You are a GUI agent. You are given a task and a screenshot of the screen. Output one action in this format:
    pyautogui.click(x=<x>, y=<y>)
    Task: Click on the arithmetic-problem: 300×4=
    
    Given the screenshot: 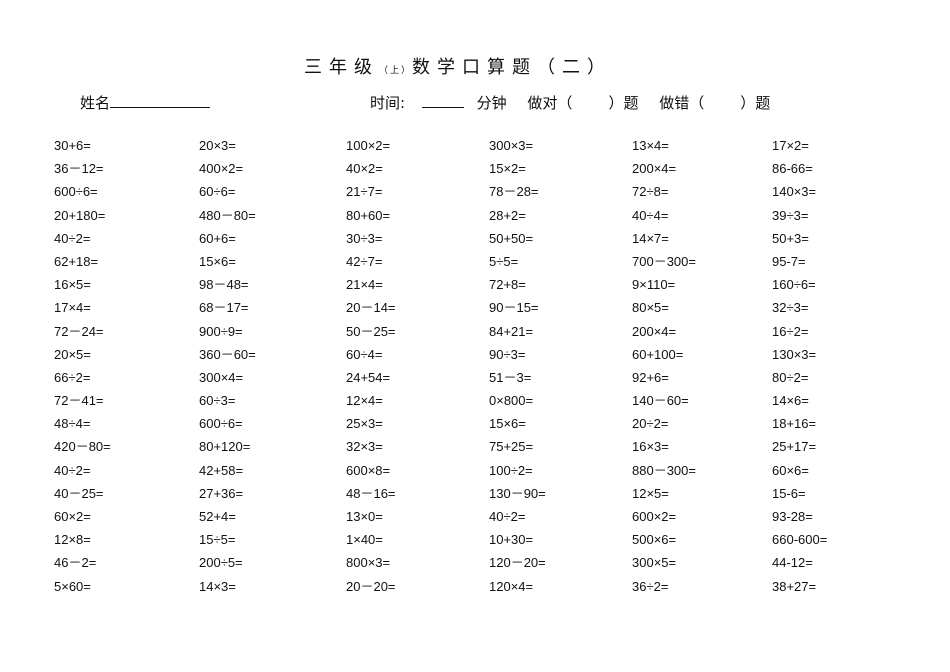 What is the action you would take?
    pyautogui.click(x=221, y=377)
    